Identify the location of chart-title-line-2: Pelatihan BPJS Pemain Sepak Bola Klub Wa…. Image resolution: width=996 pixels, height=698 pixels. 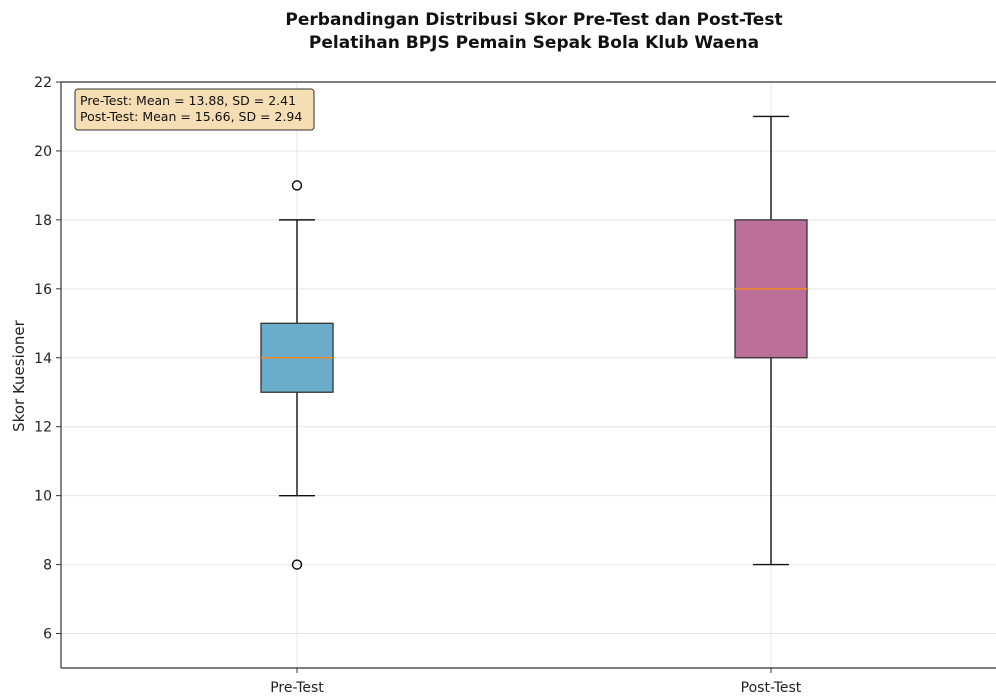
(534, 43).